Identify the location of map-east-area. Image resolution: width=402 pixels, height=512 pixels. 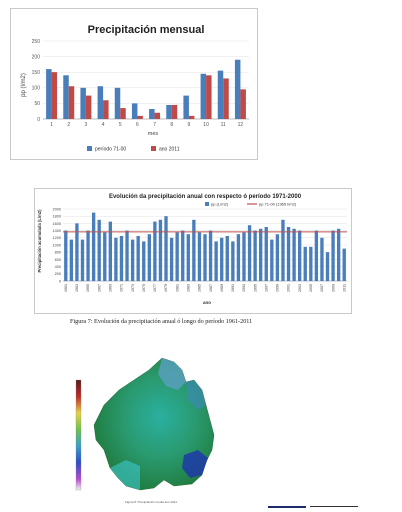
(196, 395).